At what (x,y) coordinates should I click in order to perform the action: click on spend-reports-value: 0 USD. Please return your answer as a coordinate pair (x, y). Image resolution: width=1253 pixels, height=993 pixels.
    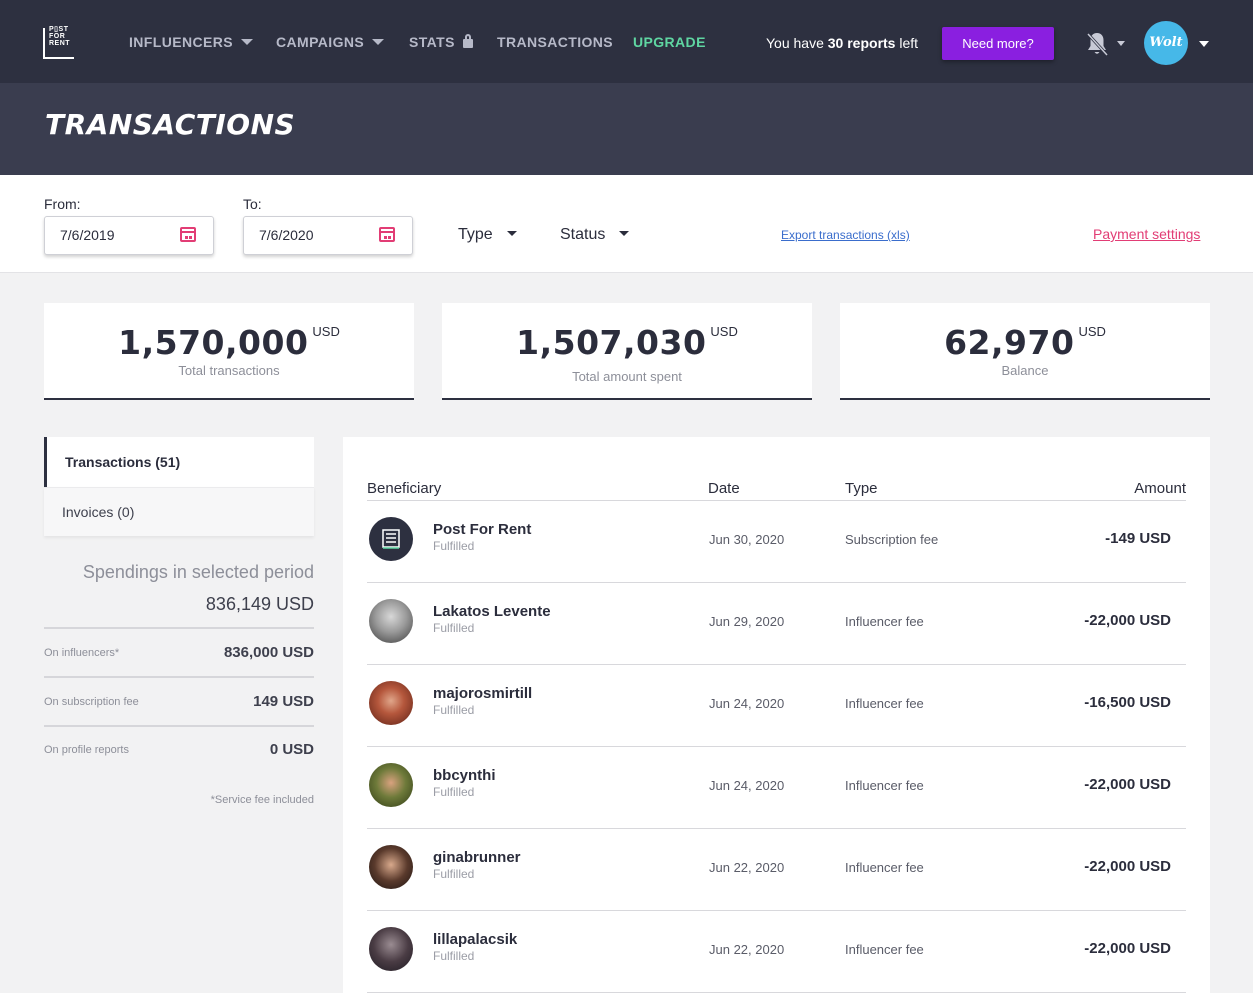
    Looking at the image, I should click on (291, 749).